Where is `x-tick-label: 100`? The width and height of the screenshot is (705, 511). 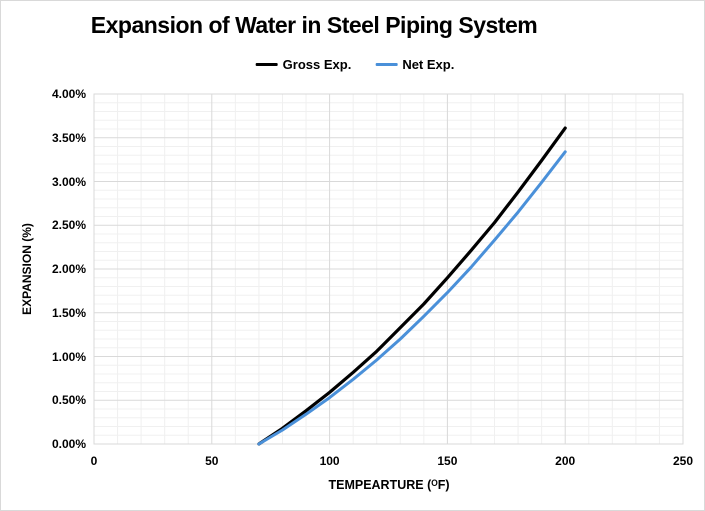
x-tick-label: 100 is located at coordinates (329, 461).